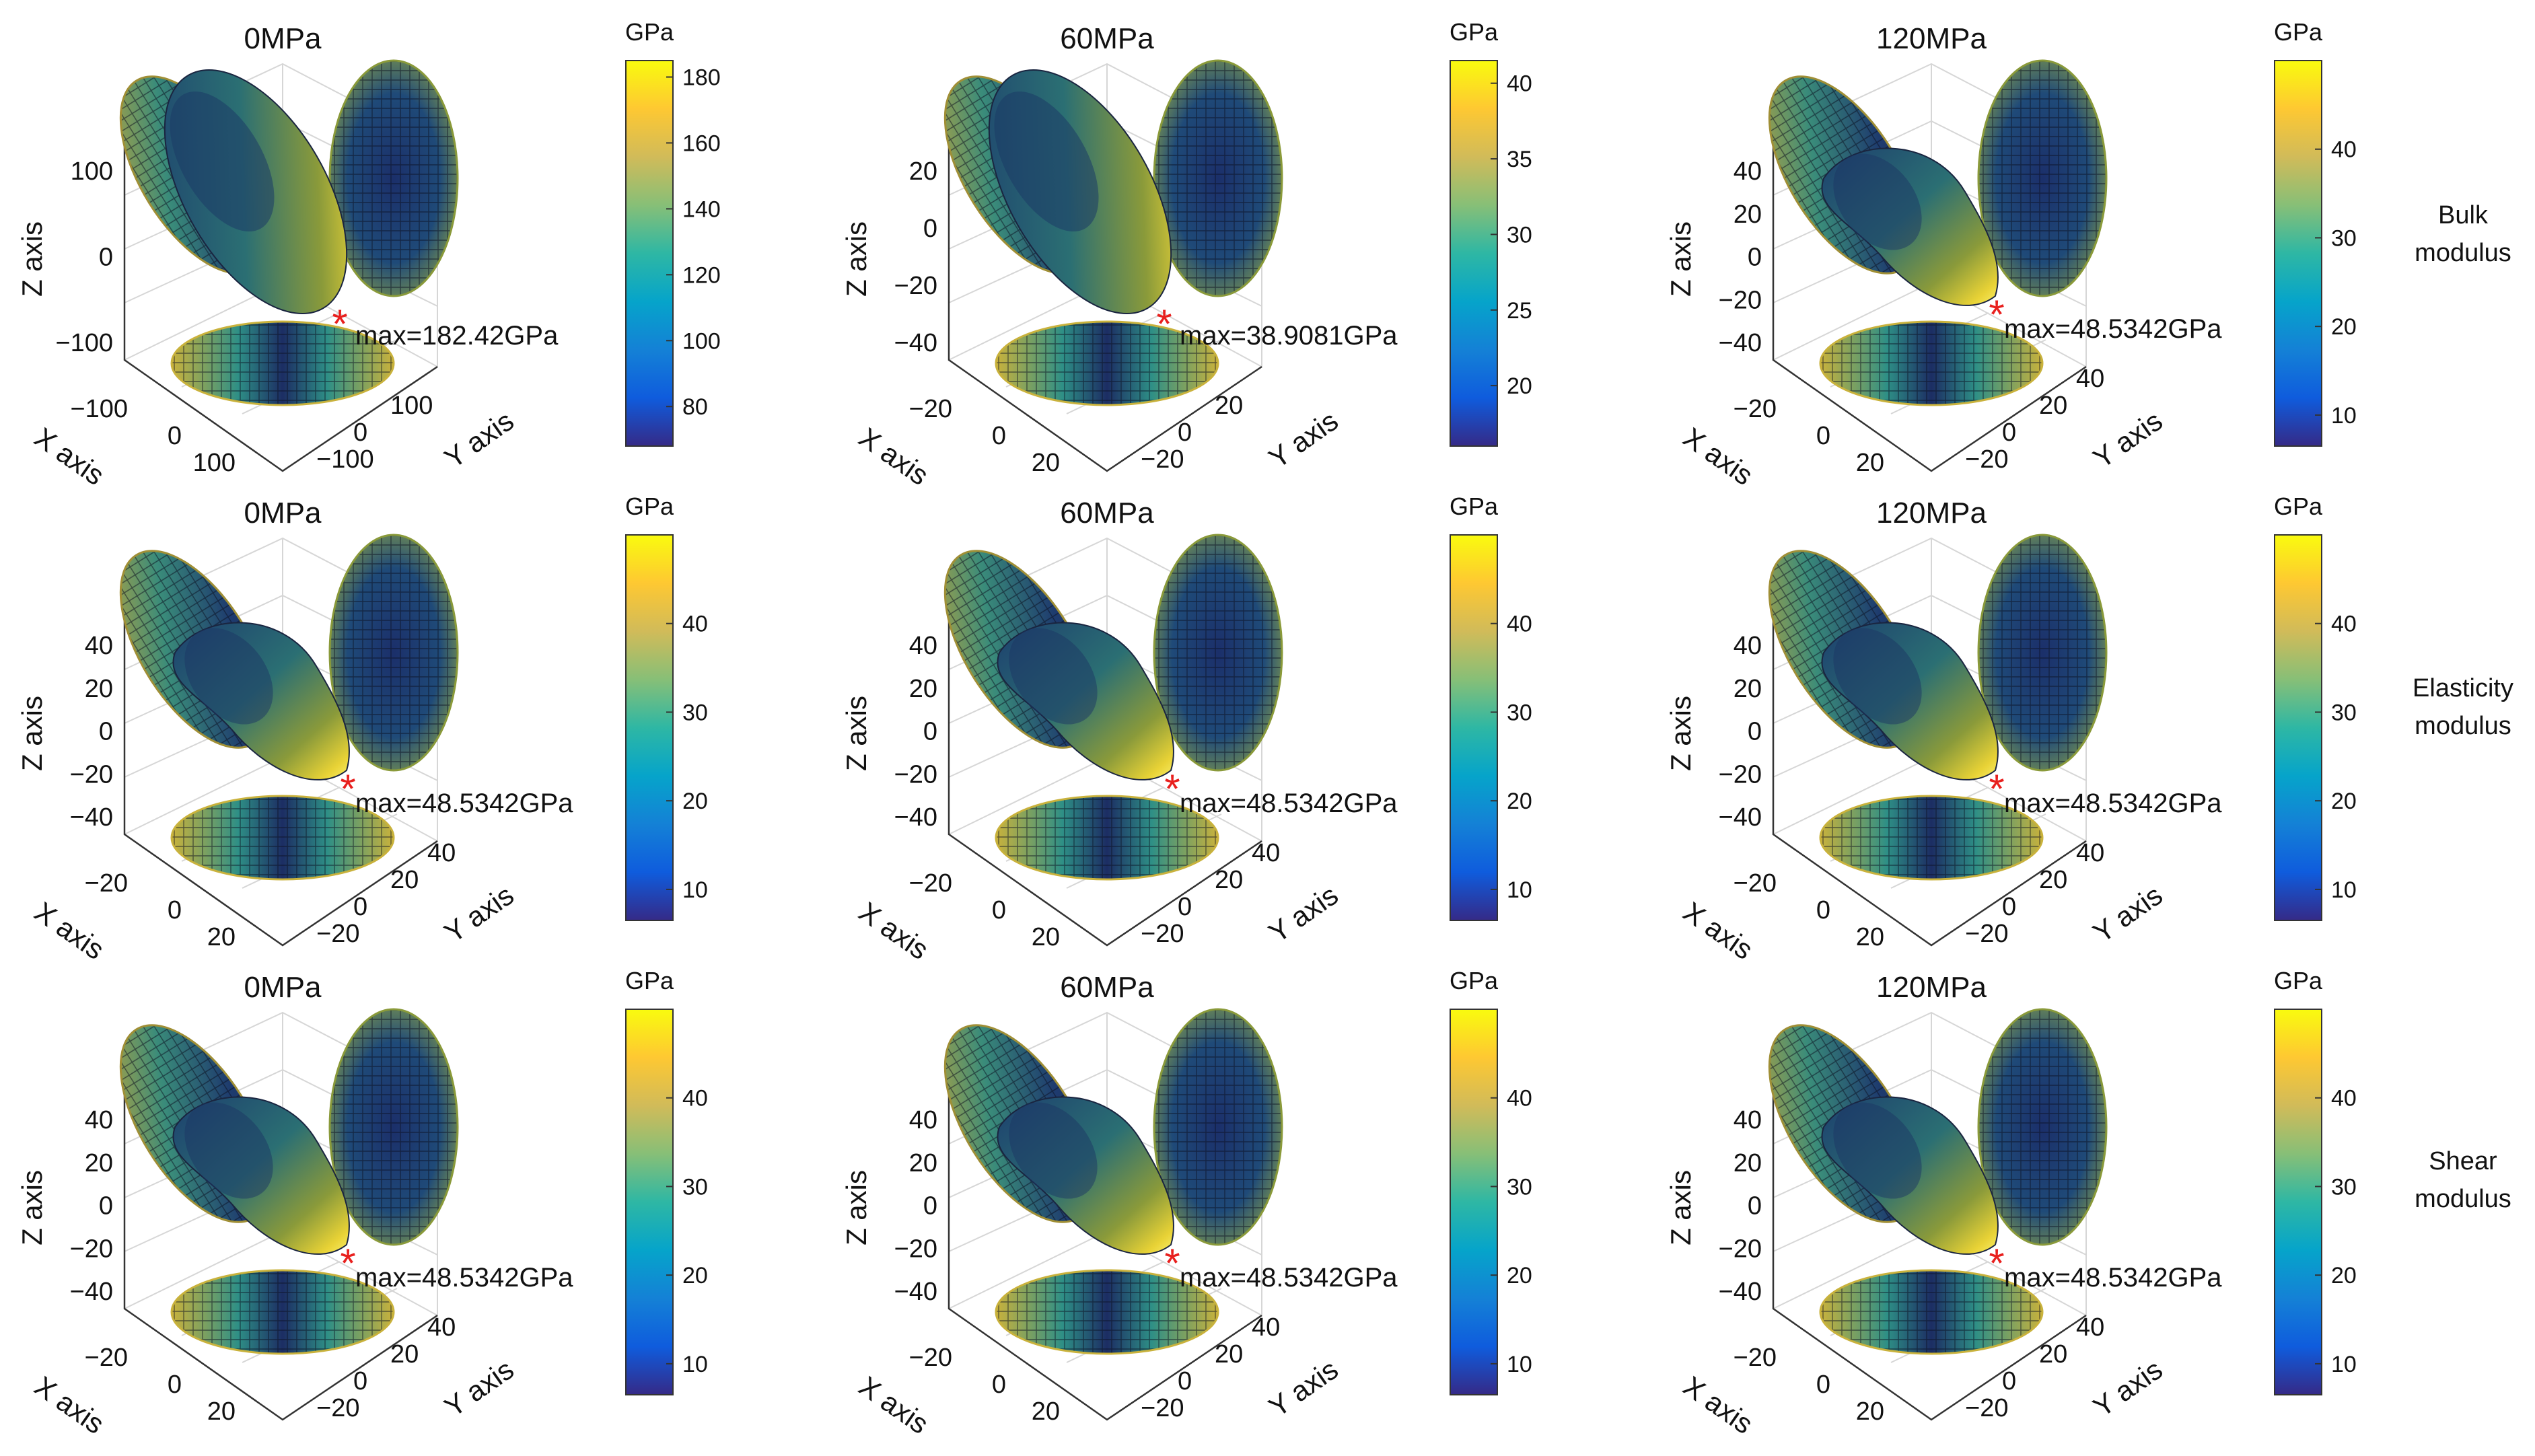  What do you see at coordinates (1870, 937) in the screenshot?
I see `x-tick-label: 20` at bounding box center [1870, 937].